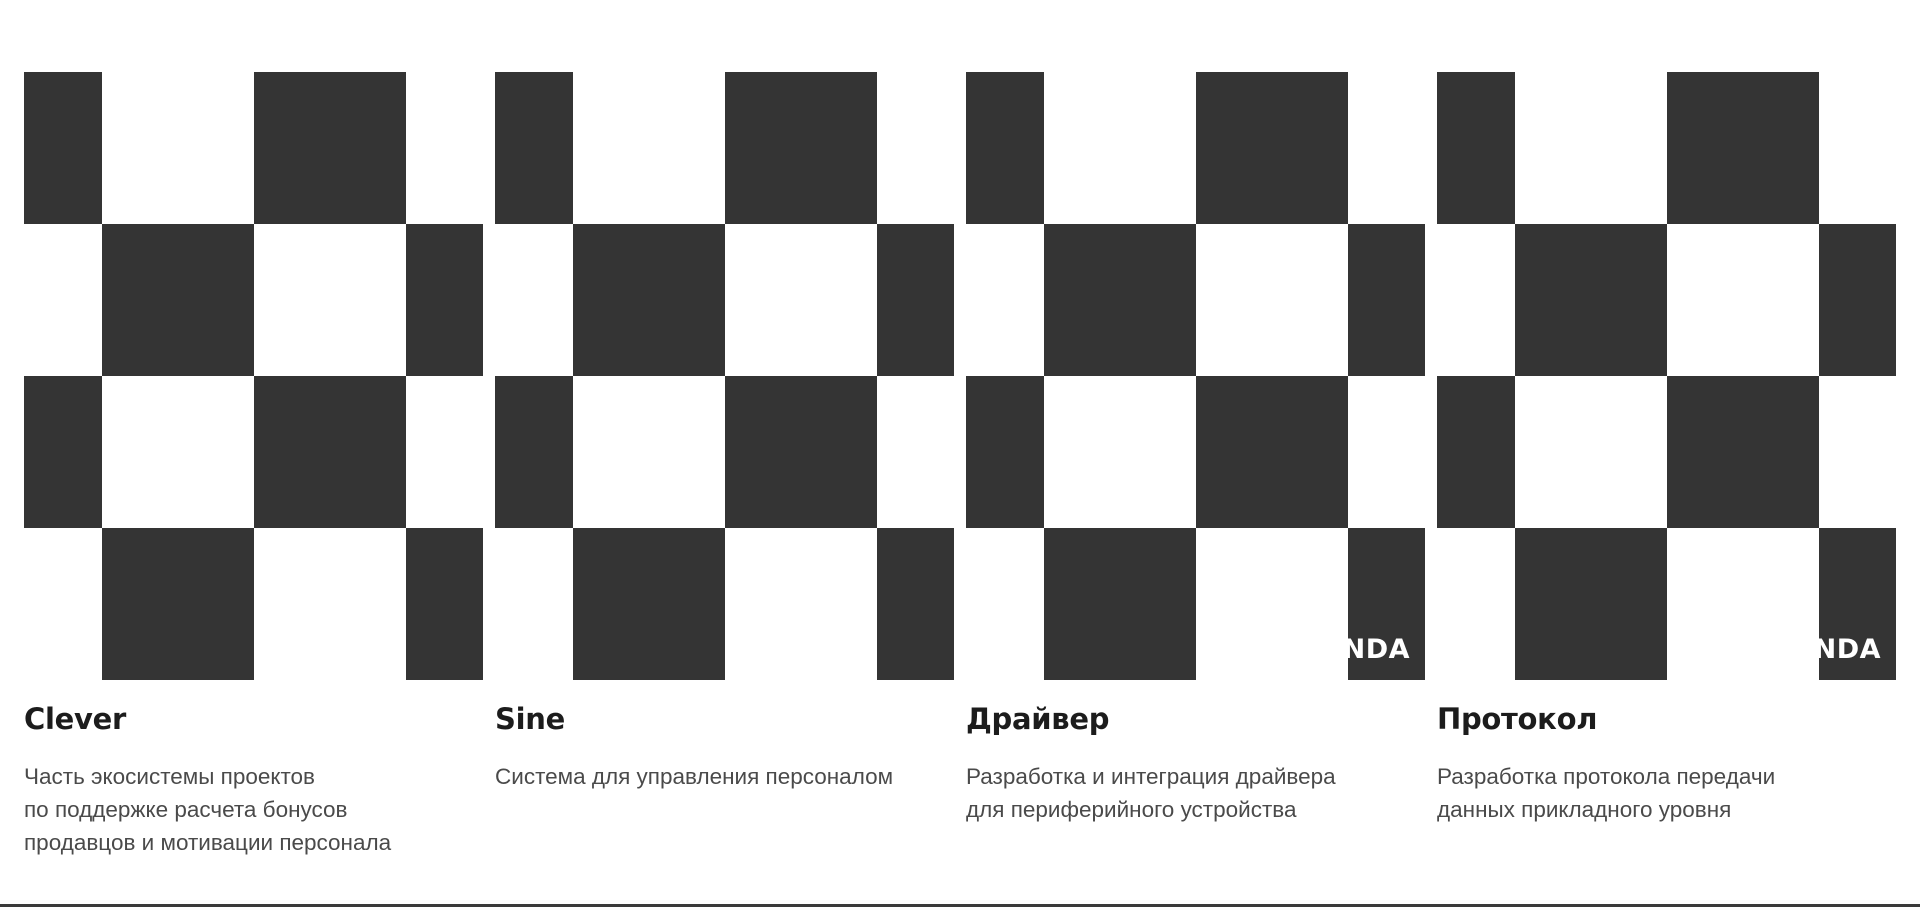 The image size is (1920, 907). Describe the element at coordinates (960, 905) in the screenshot. I see `section-divider` at that location.